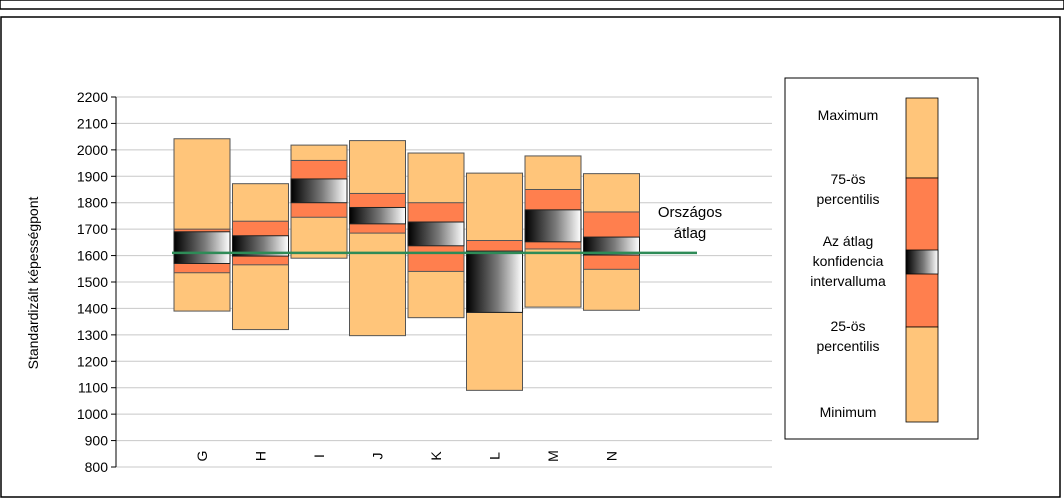 The image size is (1064, 499). I want to click on y-tick-label: 1200, so click(92, 361).